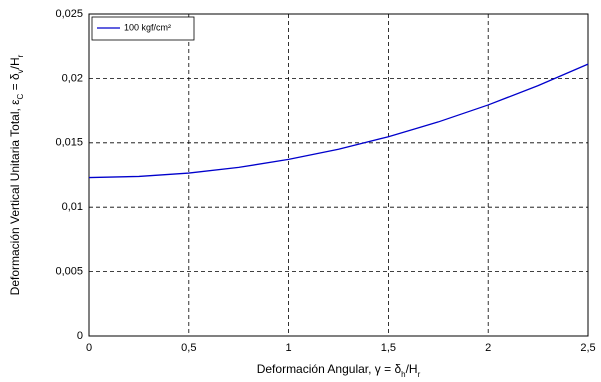  What do you see at coordinates (69, 272) in the screenshot?
I see `y-tick-label: 0,005` at bounding box center [69, 272].